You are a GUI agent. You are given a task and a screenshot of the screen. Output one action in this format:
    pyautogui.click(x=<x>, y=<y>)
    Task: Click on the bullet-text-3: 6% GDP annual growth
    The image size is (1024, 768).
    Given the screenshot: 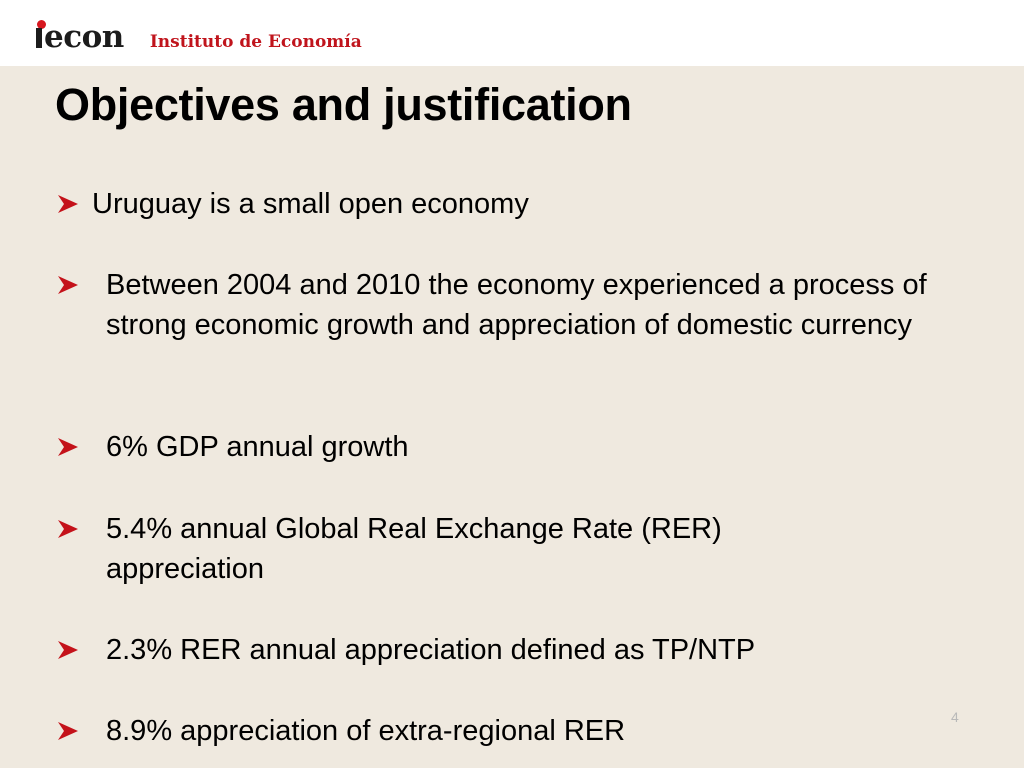 What is the action you would take?
    pyautogui.click(x=257, y=447)
    